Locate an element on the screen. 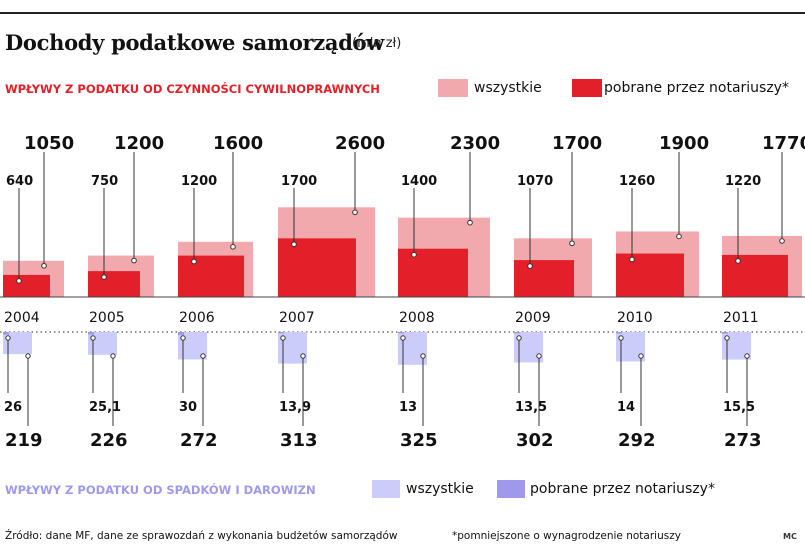 The height and width of the screenshot is (548, 805). dot-all-bottom-2005 is located at coordinates (113, 356).